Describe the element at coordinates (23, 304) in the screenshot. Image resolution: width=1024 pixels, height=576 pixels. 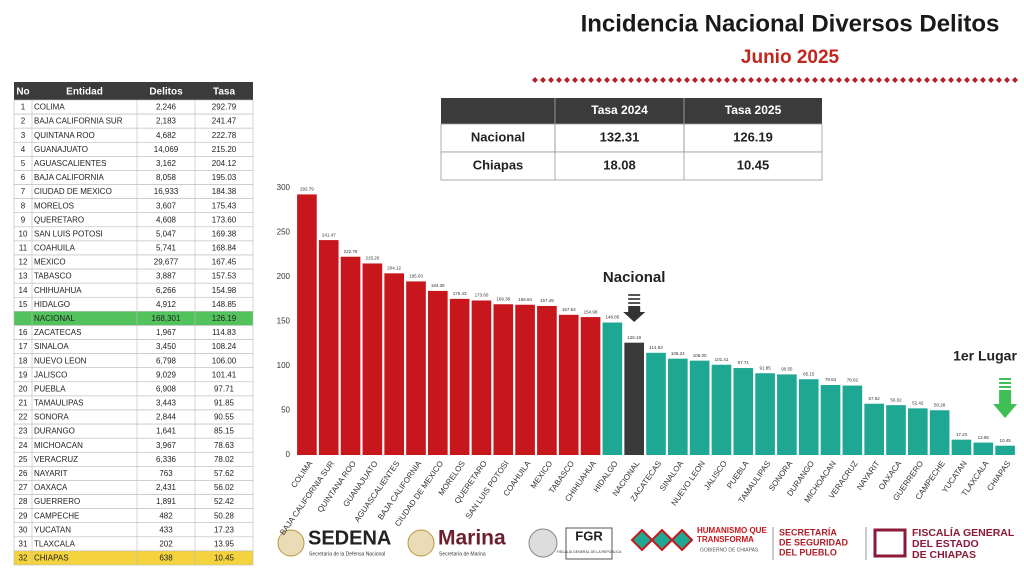
I see `table-cell: 15` at that location.